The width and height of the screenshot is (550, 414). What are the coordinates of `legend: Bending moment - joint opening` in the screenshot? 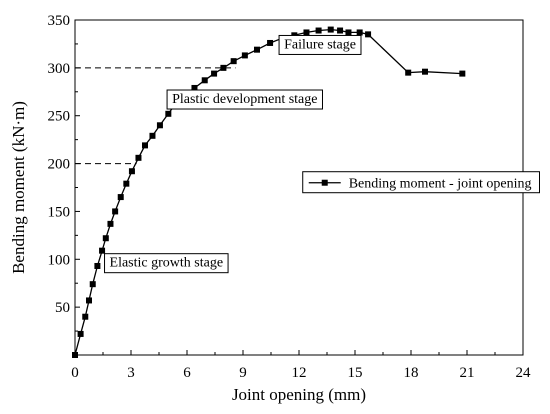 It's located at (421, 182).